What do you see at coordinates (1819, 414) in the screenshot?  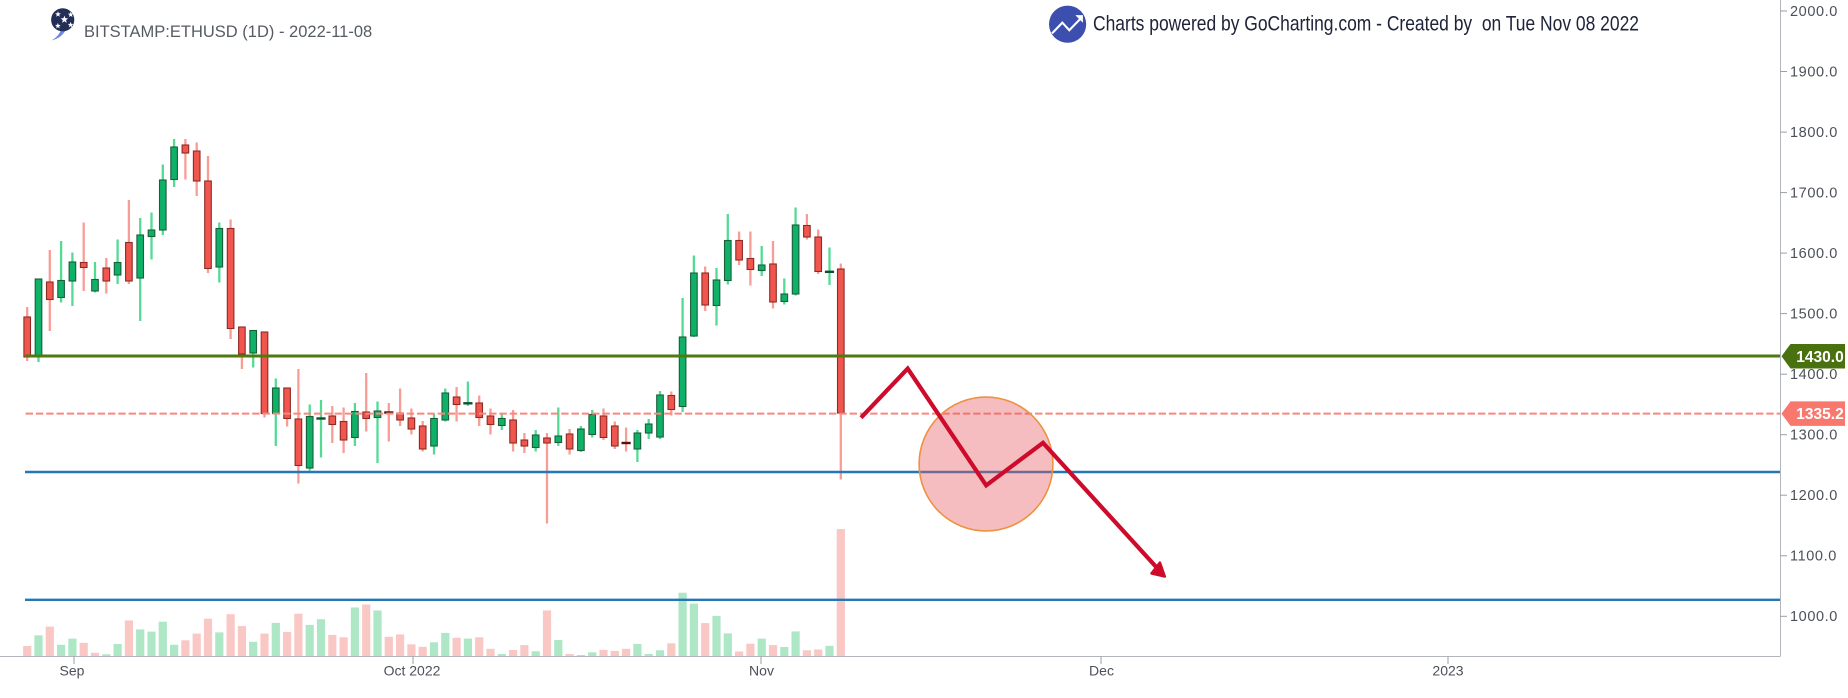 I see `svg-text: 1335.2` at bounding box center [1819, 414].